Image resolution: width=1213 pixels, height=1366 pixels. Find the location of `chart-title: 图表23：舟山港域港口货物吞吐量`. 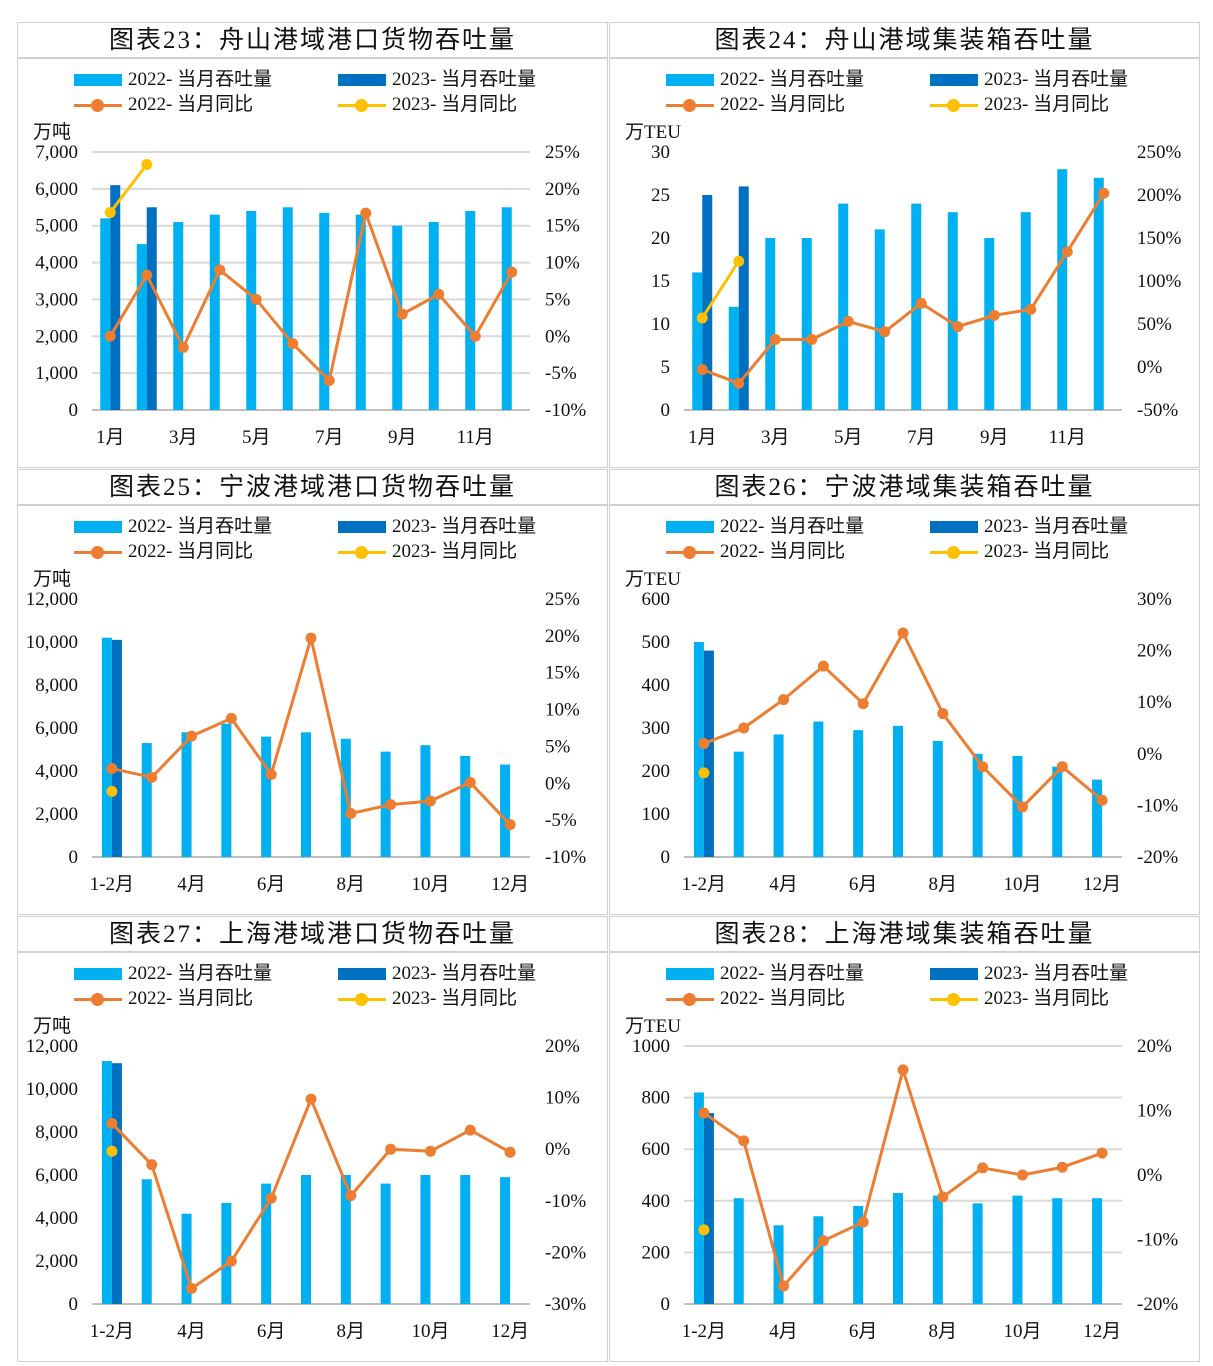

chart-title: 图表23：舟山港域港口货物吞吐量 is located at coordinates (312, 41).